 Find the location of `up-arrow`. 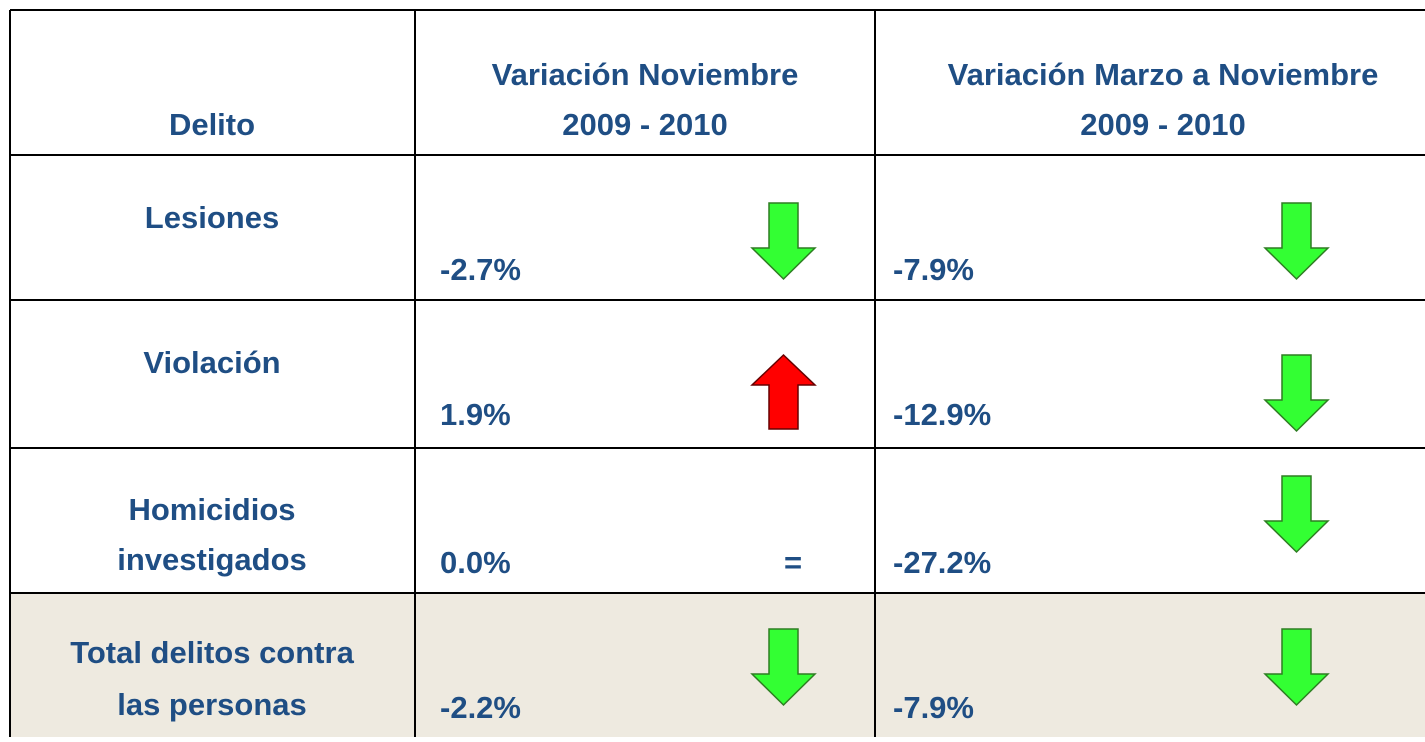

up-arrow is located at coordinates (783, 391).